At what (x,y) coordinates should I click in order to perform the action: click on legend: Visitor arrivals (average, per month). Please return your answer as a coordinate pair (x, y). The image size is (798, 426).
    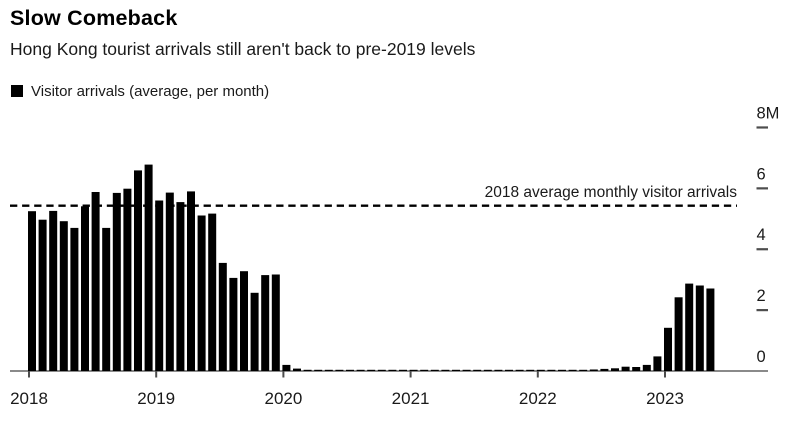
    Looking at the image, I should click on (140, 91).